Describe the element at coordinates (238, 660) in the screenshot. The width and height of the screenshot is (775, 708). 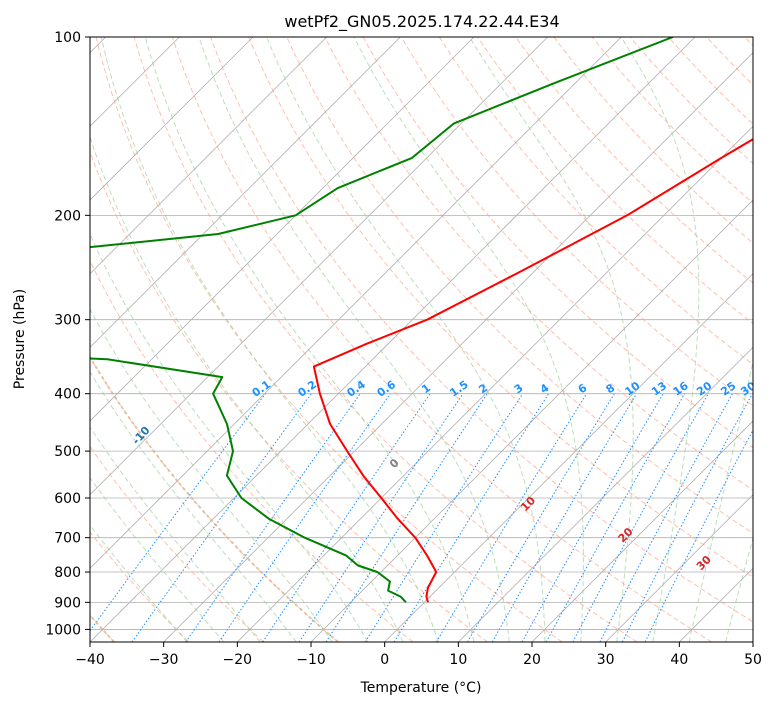
I see `x-tick-label: −20` at that location.